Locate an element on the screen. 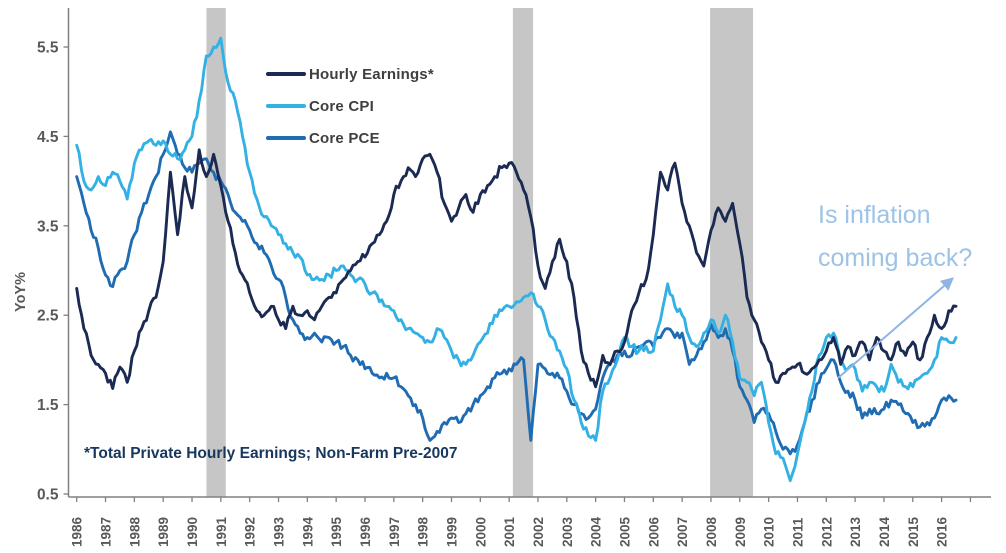 The image size is (1006, 553). x-tick-label: 2002 is located at coordinates (538, 532).